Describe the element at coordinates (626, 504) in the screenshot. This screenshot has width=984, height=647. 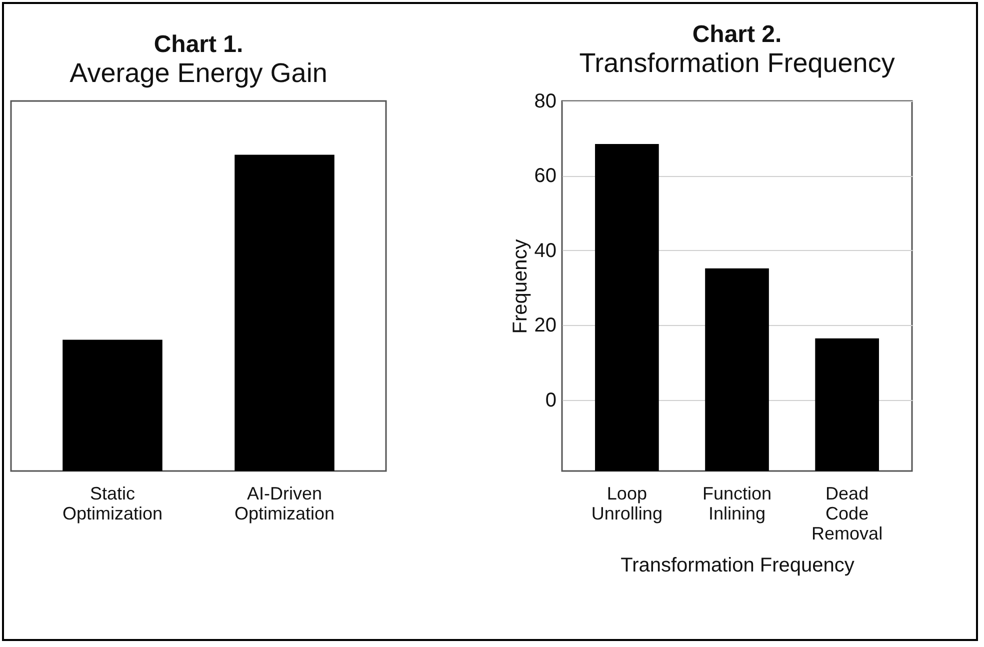
I see `x-tick-label: Loop Unrolling` at that location.